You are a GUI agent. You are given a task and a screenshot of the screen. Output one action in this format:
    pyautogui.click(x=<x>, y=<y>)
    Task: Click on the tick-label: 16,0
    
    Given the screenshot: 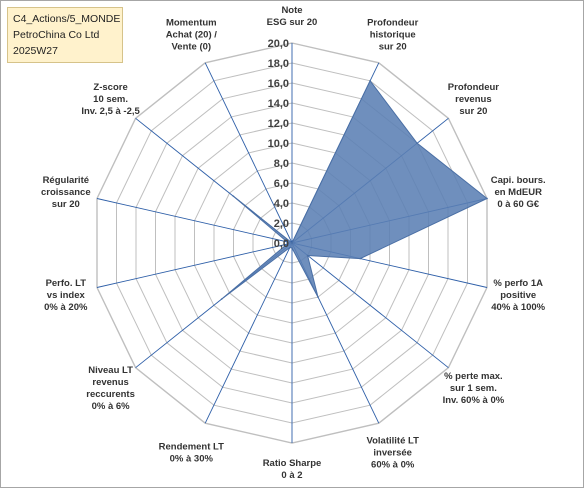 What is the action you would take?
    pyautogui.click(x=278, y=84)
    